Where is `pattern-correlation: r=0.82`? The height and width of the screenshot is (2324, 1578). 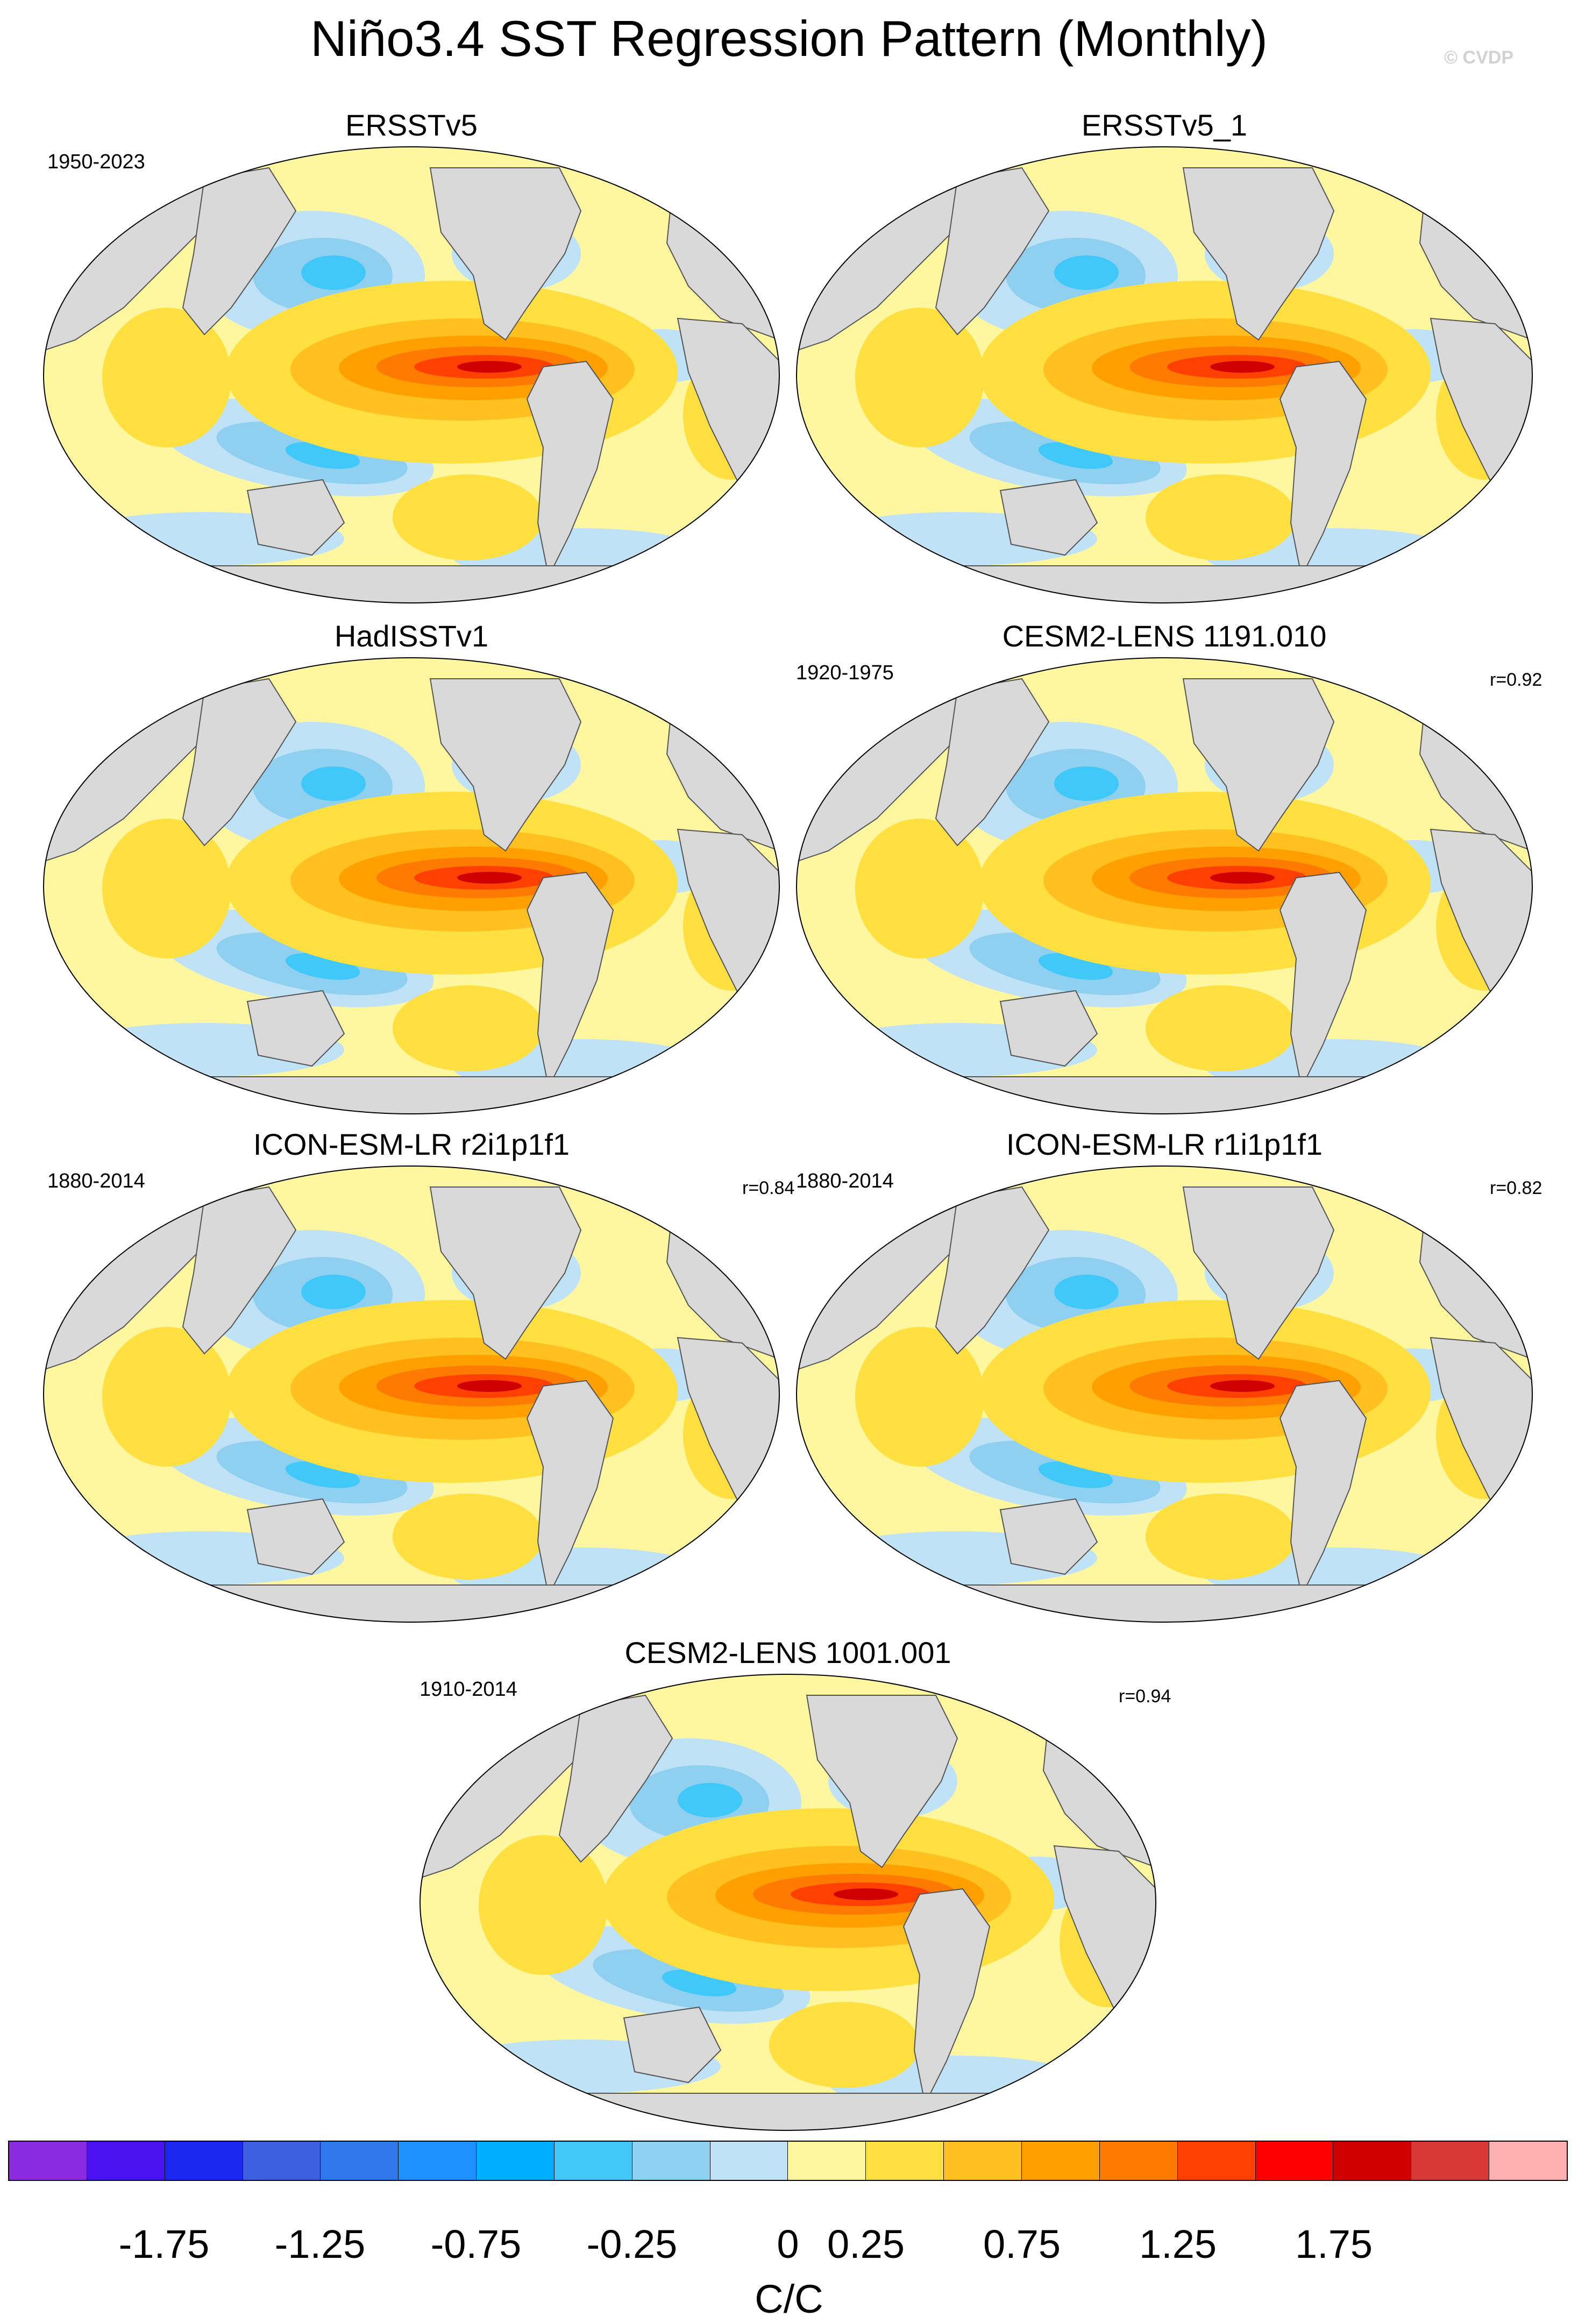 pattern-correlation: r=0.82 is located at coordinates (1517, 1188).